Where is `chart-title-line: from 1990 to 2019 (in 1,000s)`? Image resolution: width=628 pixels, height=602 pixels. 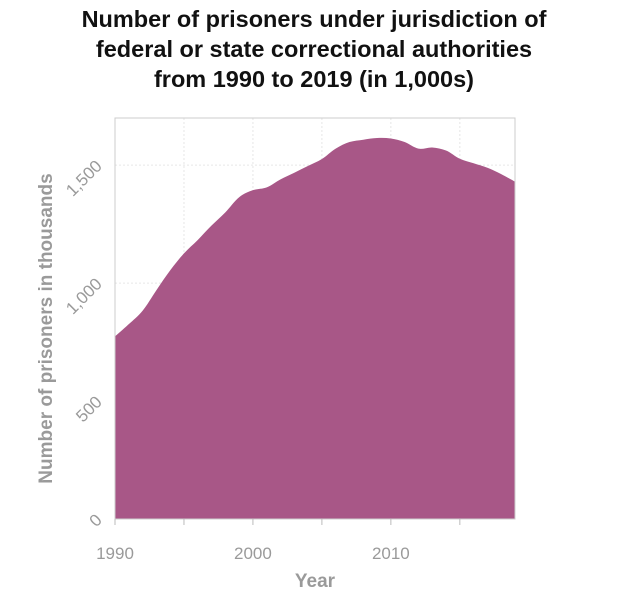
chart-title-line: from 1990 to 2019 (in 1,000s) is located at coordinates (313, 79).